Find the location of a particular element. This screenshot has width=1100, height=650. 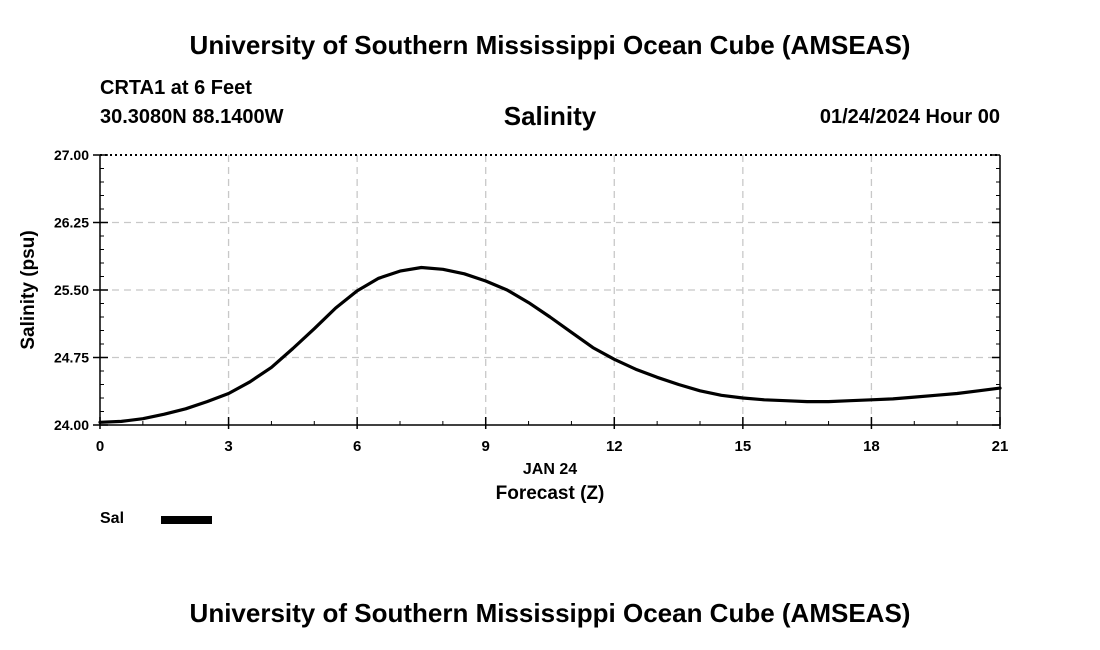

x-axis-title: Forecast (Z) is located at coordinates (550, 493).